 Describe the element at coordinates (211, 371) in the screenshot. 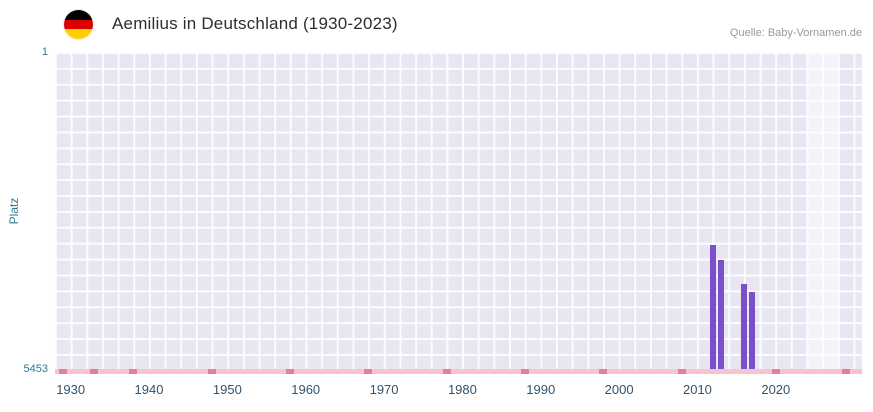

I see `axis-mark-1948` at that location.